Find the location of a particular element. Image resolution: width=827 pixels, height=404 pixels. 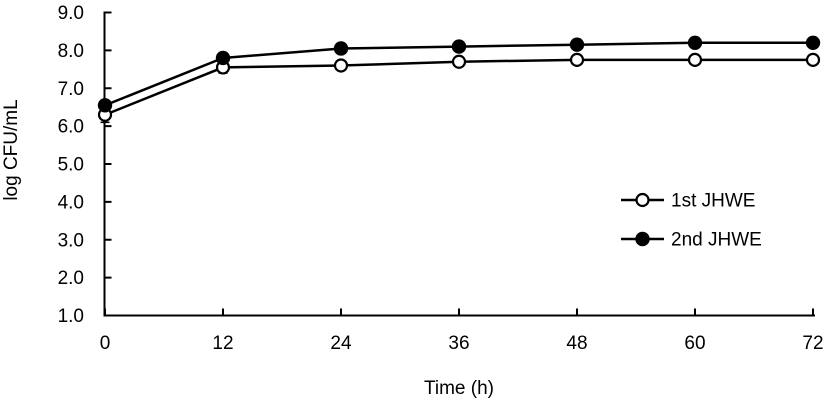

x-tick-label: 60 is located at coordinates (694, 343).